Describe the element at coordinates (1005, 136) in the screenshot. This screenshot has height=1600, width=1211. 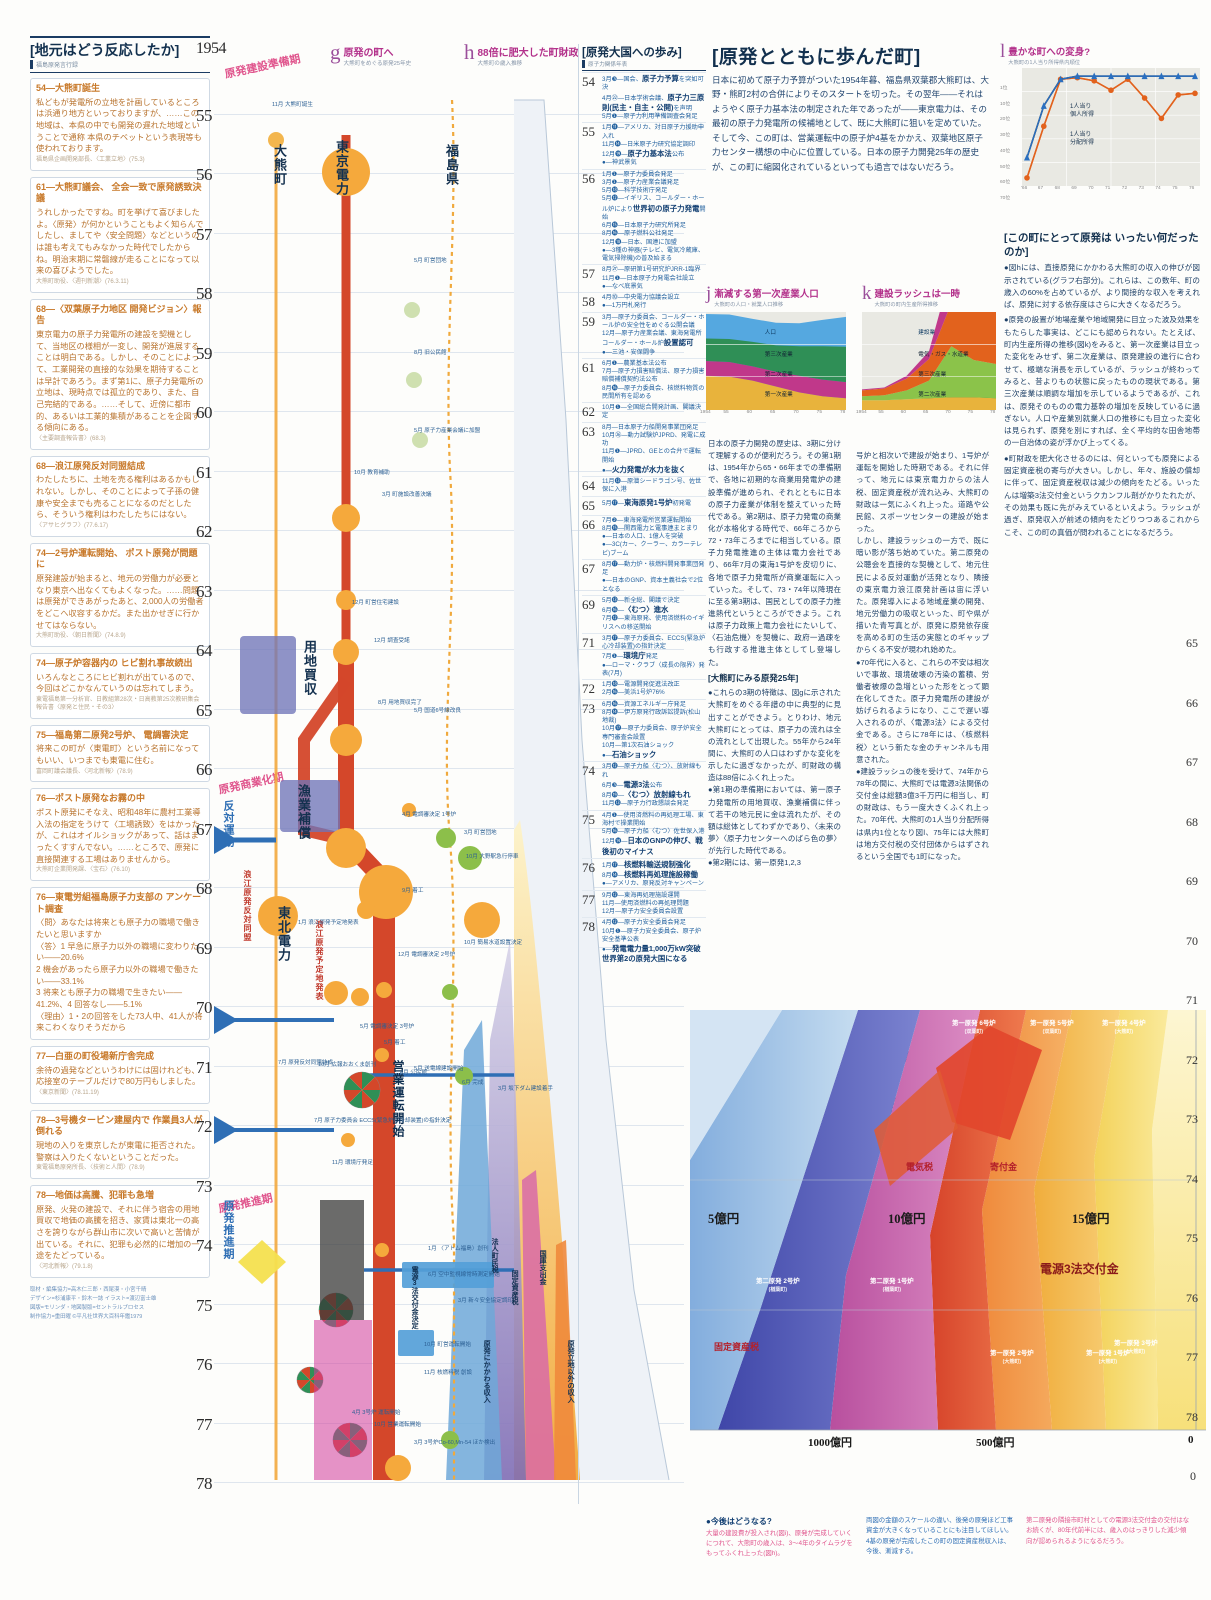
I see `chart-l-y-tick: 30位` at that location.